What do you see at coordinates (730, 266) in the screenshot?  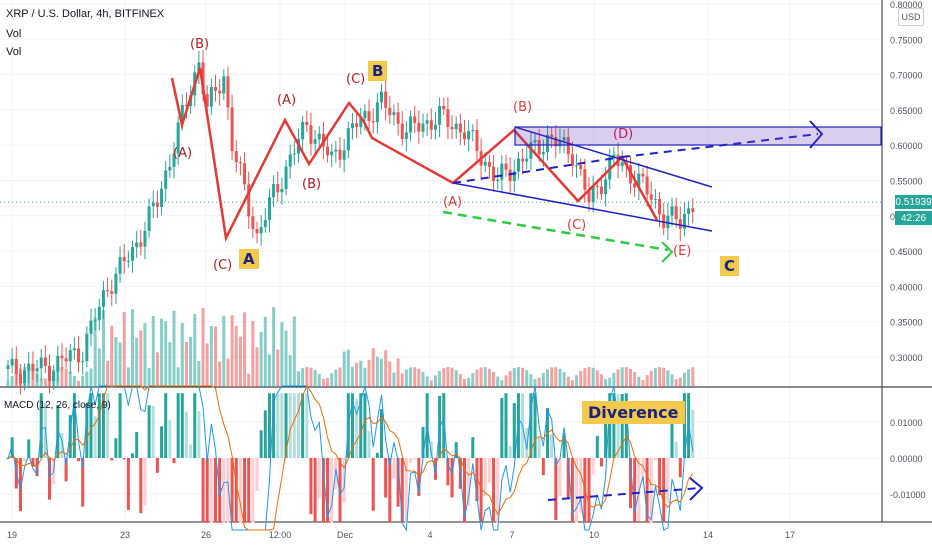 I see `wave-box-c: C` at bounding box center [730, 266].